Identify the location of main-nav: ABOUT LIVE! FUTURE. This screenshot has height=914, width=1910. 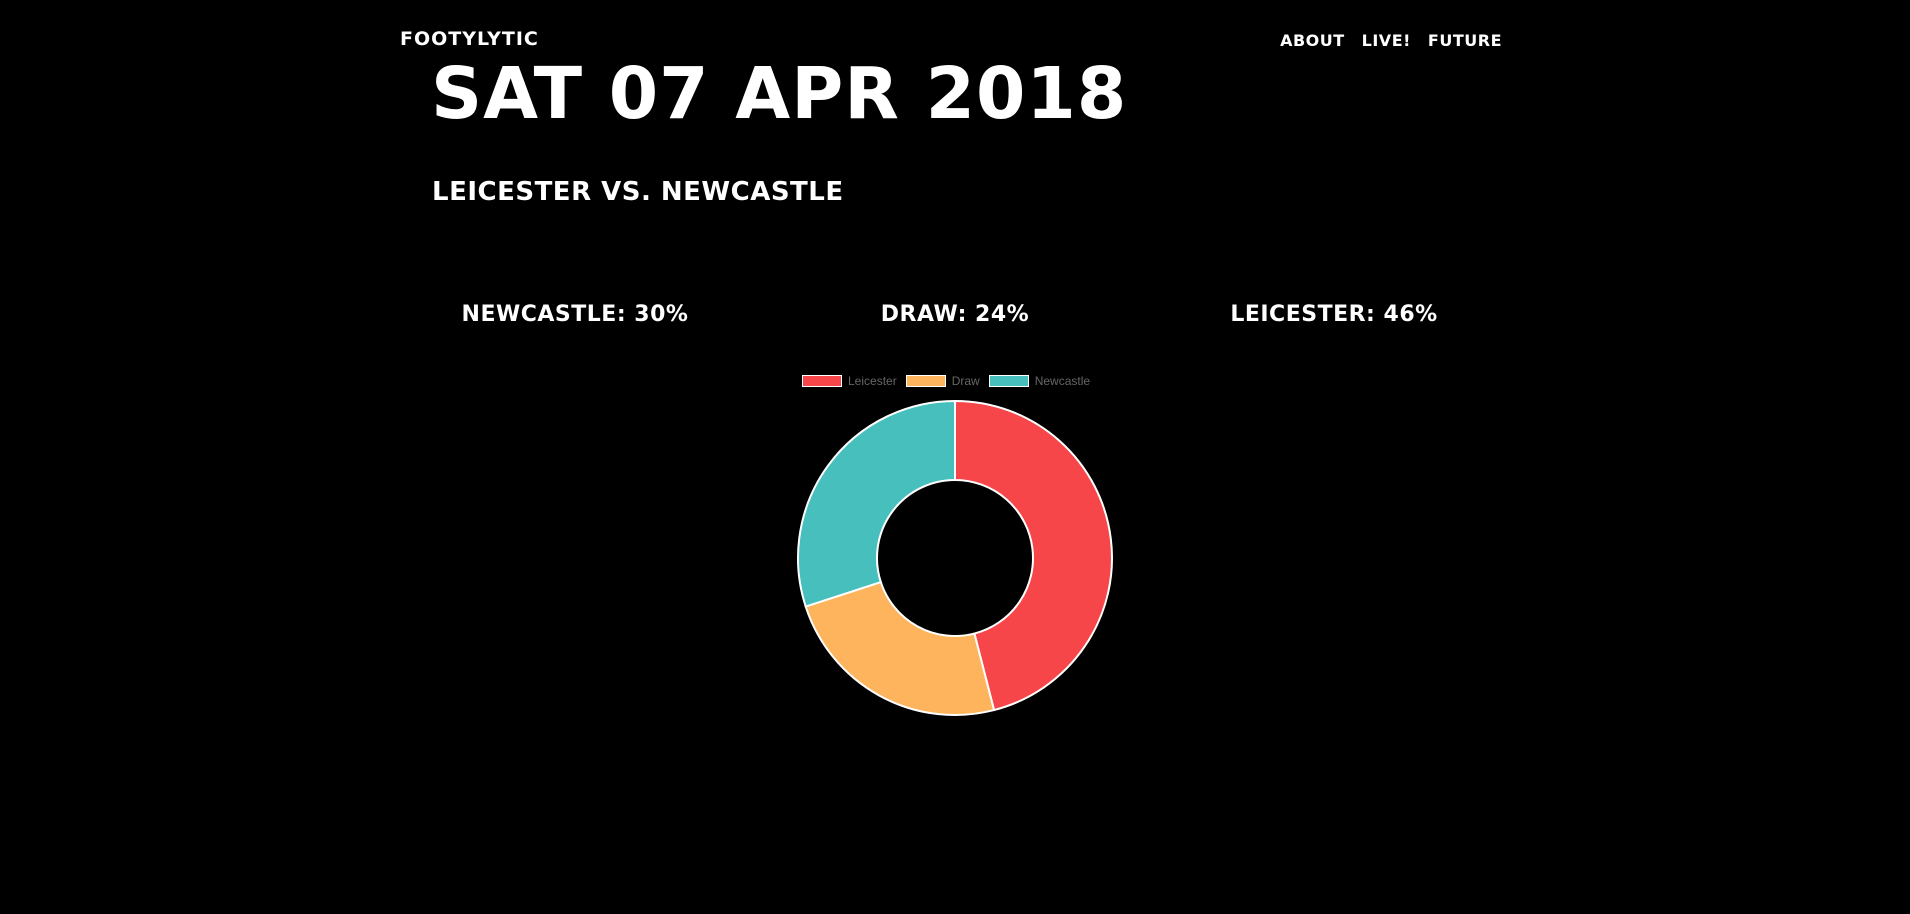
(1391, 40).